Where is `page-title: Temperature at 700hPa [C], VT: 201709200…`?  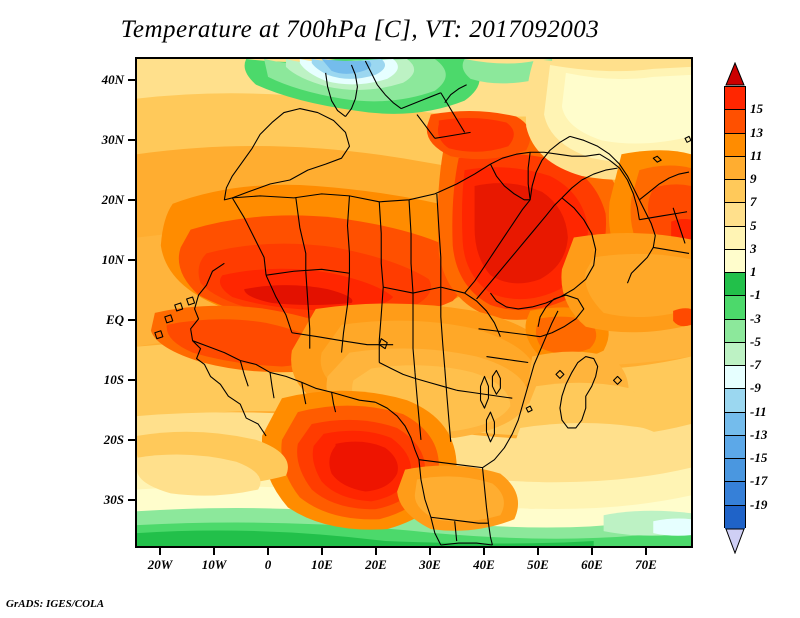 page-title: Temperature at 700hPa [C], VT: 201709200… is located at coordinates (360, 29).